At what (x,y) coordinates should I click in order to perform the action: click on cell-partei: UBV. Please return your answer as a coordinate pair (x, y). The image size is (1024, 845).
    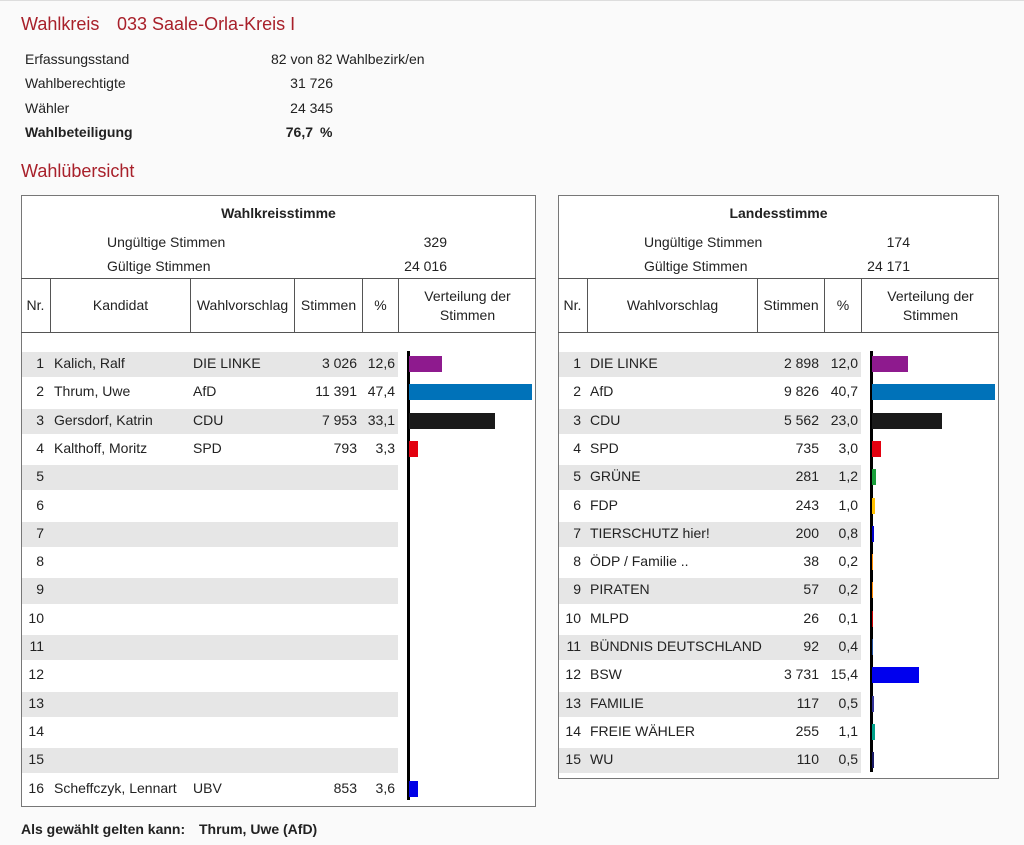
    Looking at the image, I should click on (207, 787).